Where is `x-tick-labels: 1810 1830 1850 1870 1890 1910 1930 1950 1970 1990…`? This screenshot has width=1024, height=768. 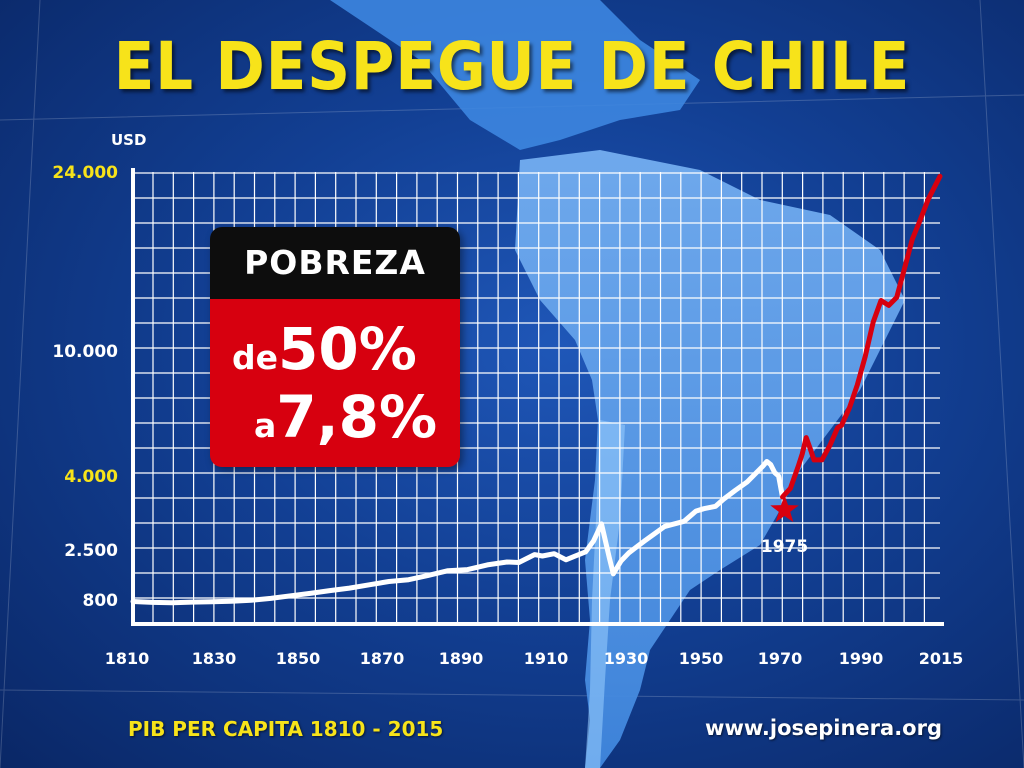
x-tick-labels: 1810 1830 1850 1870 1890 1910 1930 1950 1970 1990… is located at coordinates (534, 658).